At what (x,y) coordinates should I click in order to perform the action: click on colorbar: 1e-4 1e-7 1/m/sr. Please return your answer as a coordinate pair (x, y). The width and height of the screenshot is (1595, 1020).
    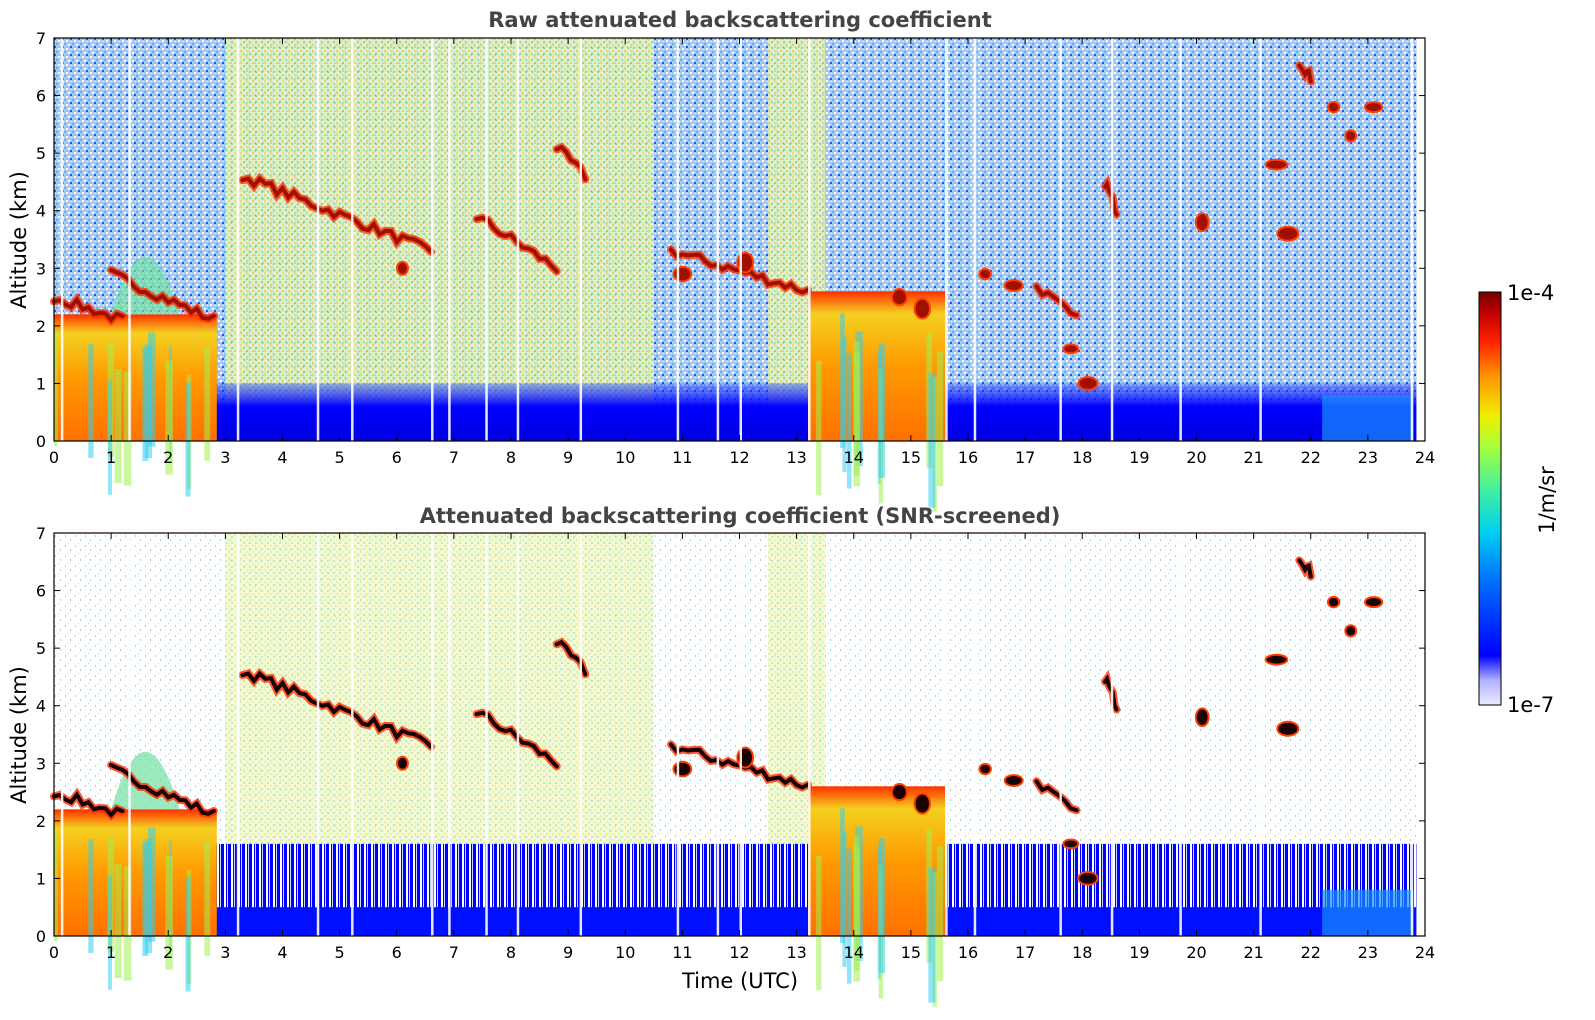
    Looking at the image, I should click on (1518, 499).